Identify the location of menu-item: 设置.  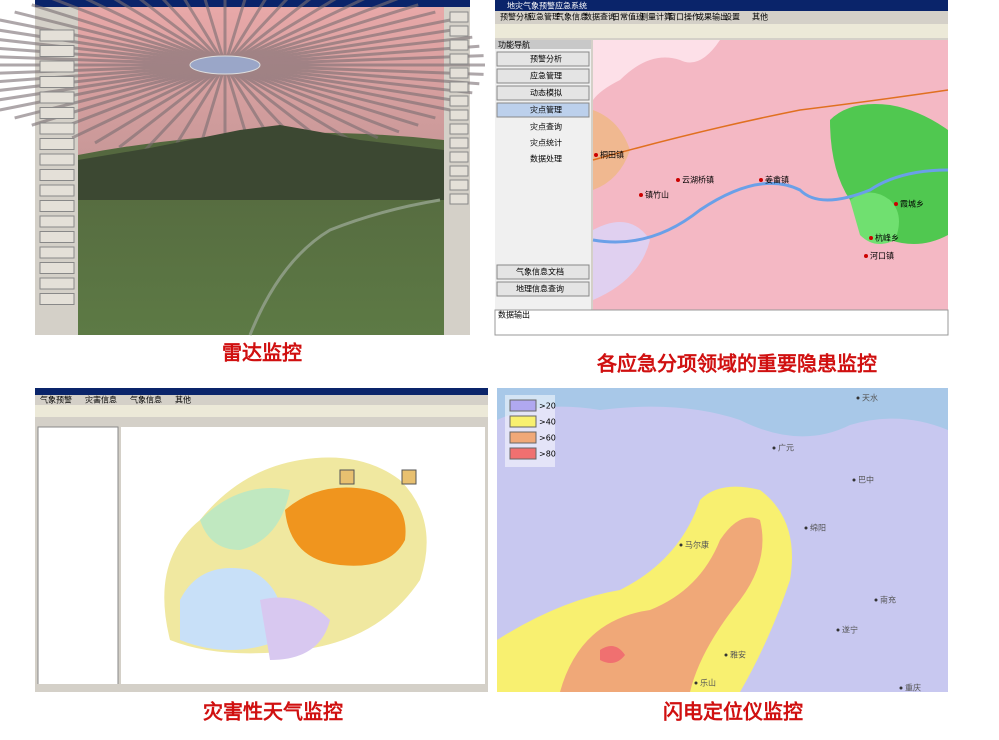
(732, 17).